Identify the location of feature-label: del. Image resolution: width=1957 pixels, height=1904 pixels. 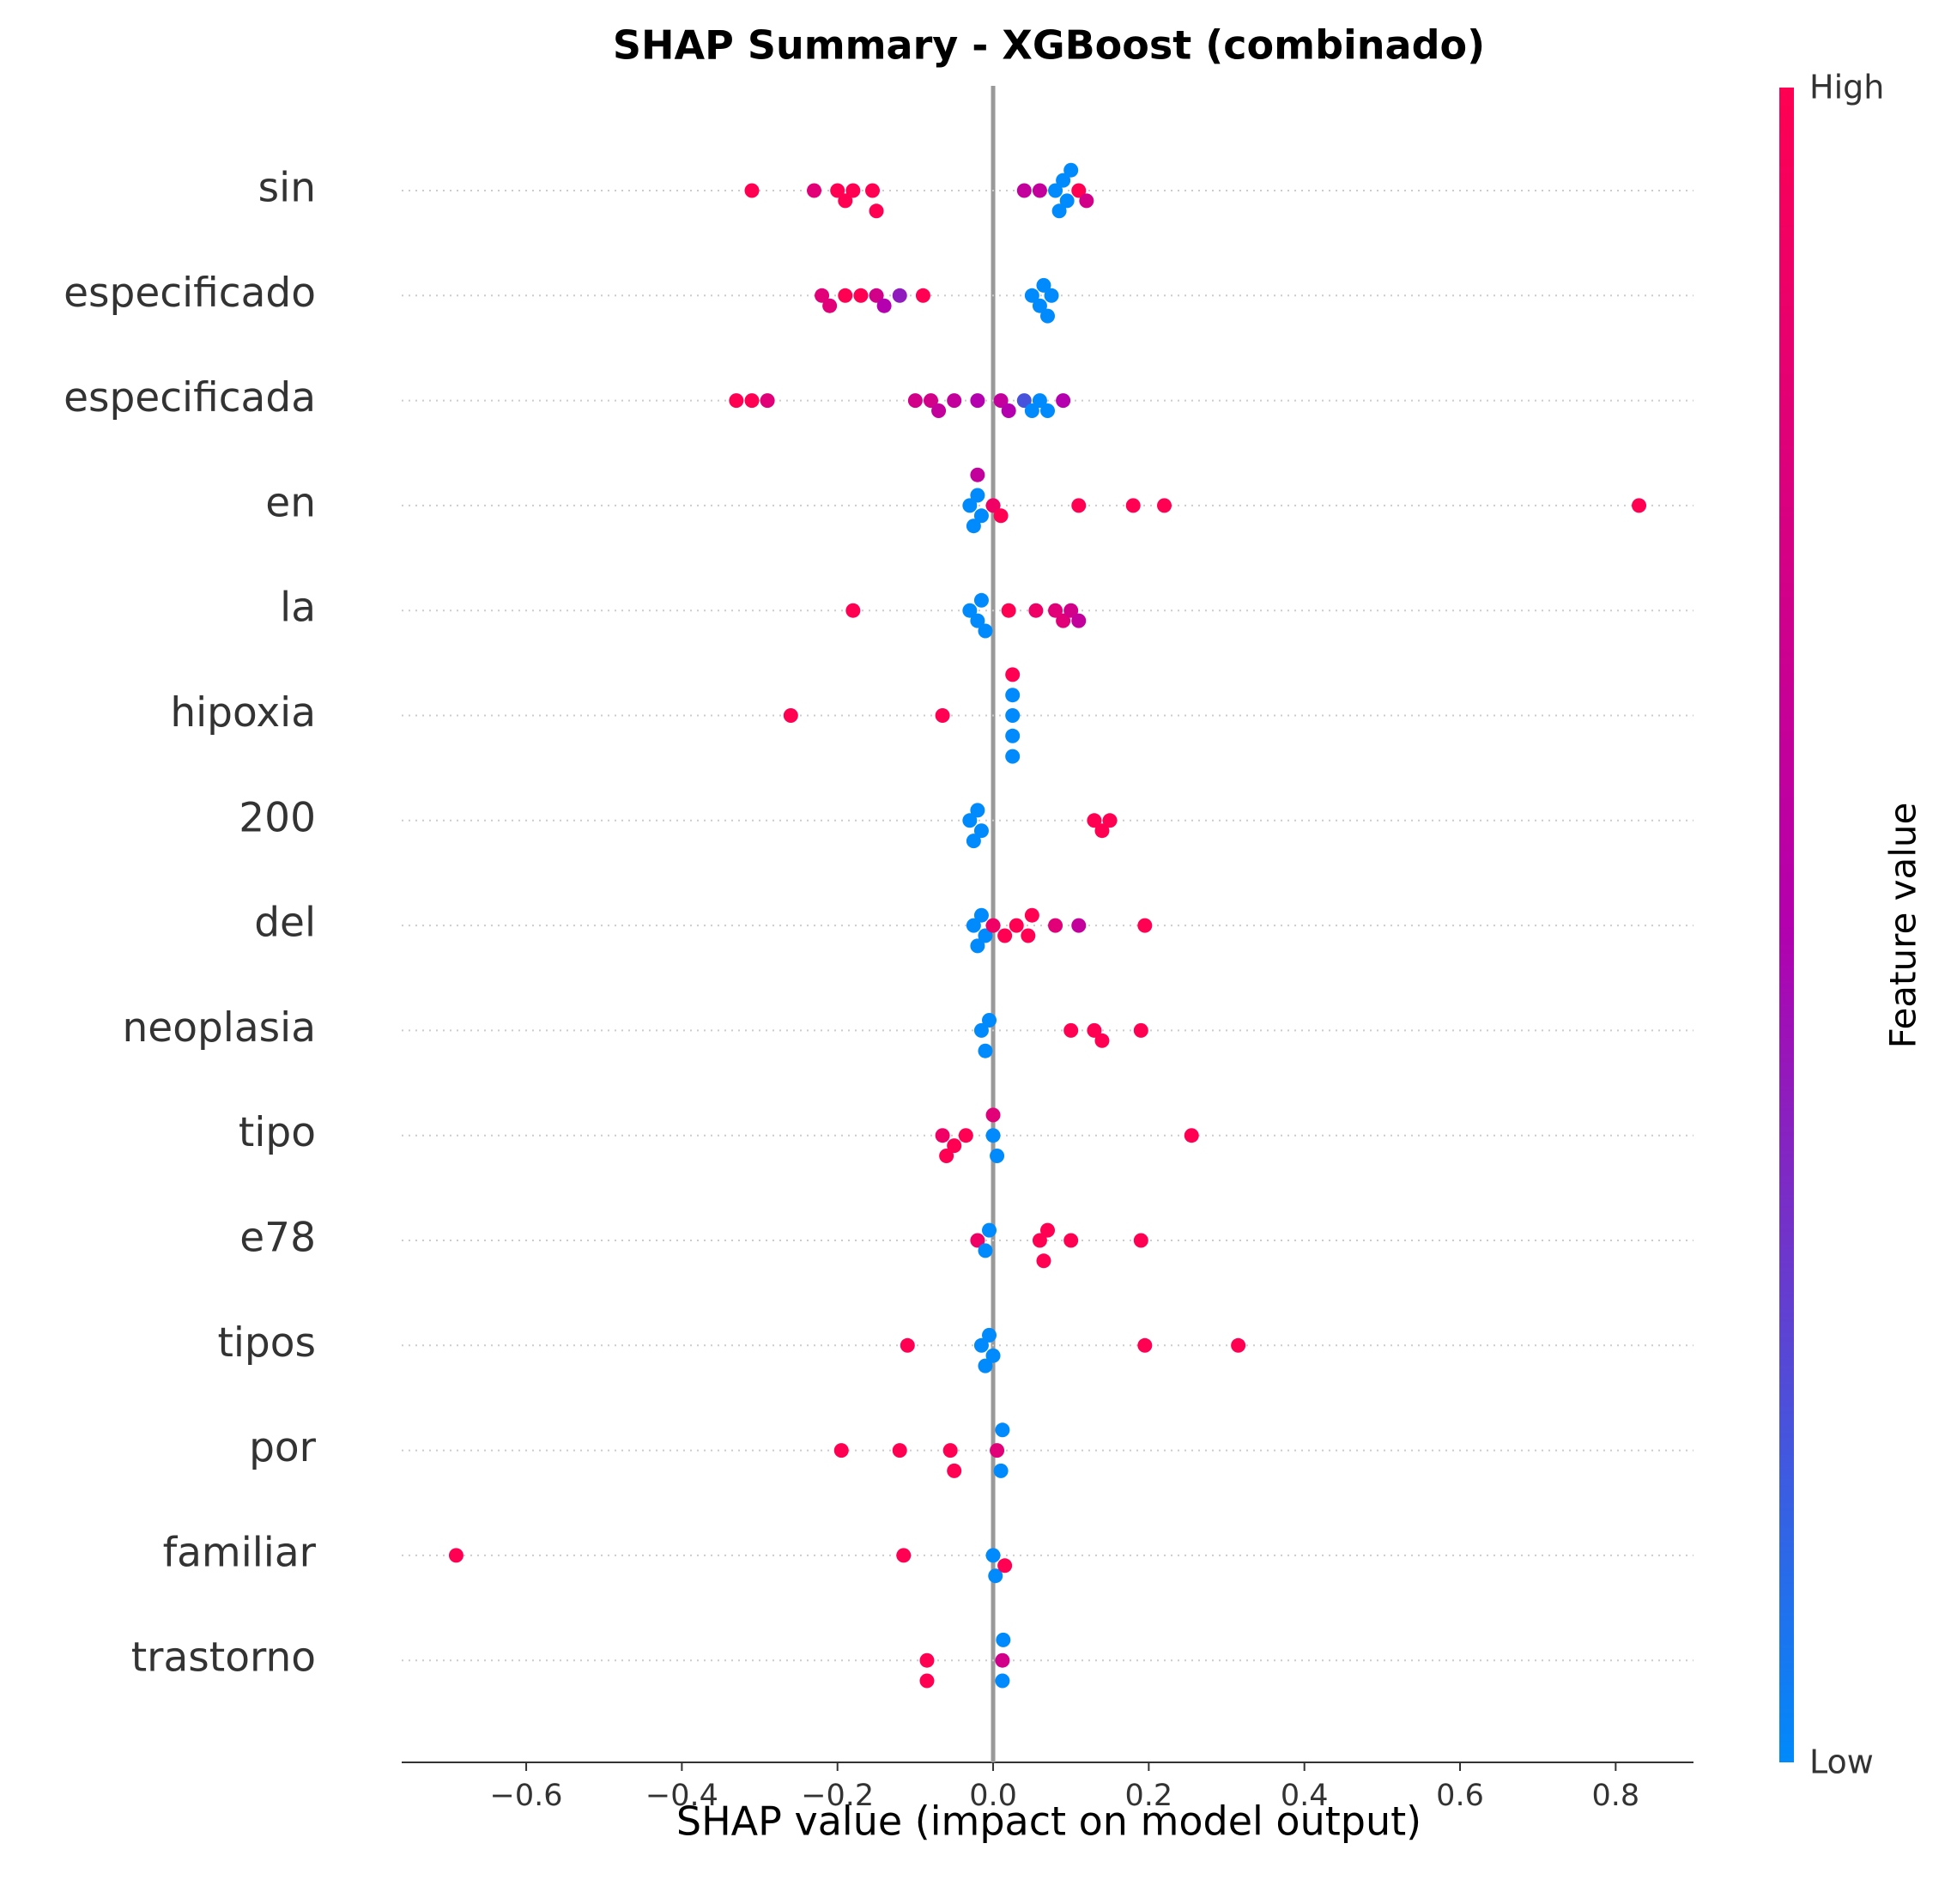
(285, 924).